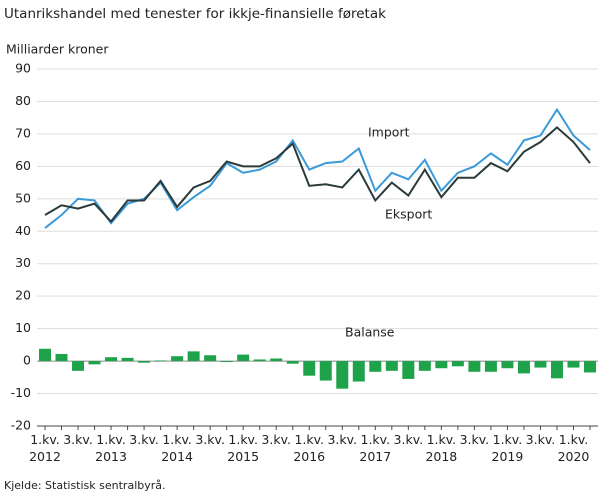  Describe the element at coordinates (23, 295) in the screenshot. I see `y-tick-label: 20` at that location.